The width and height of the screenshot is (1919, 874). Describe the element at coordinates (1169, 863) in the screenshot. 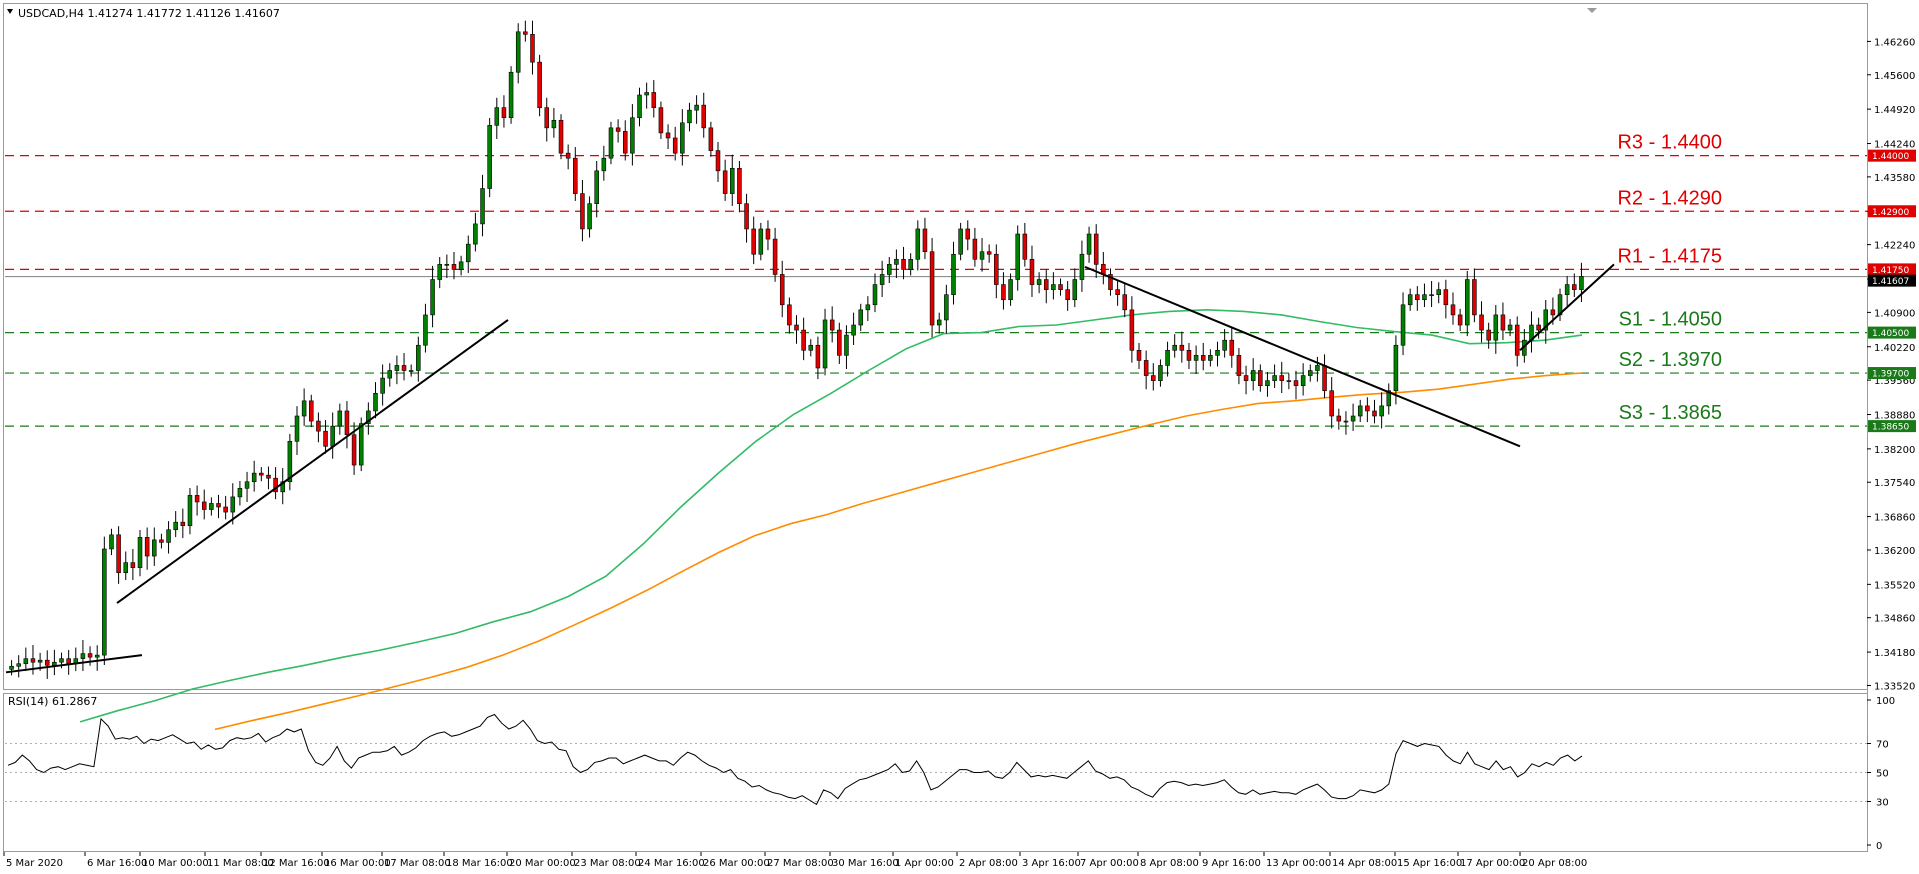

I see `time-tick-label: 8 Apr 08:00` at that location.